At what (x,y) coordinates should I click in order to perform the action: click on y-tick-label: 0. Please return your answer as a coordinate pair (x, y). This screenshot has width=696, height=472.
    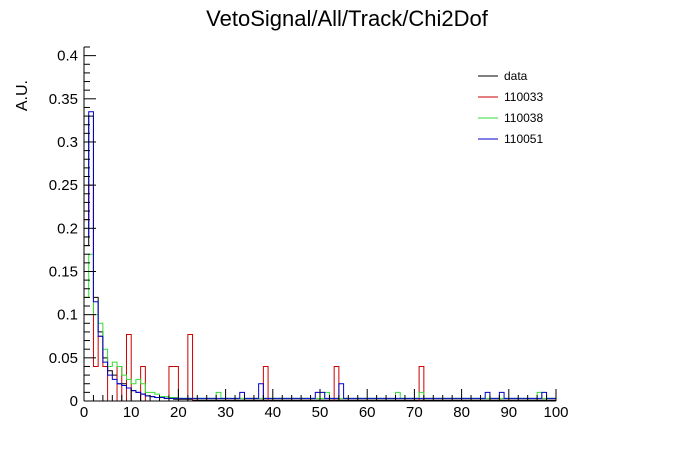
    Looking at the image, I should click on (74, 401).